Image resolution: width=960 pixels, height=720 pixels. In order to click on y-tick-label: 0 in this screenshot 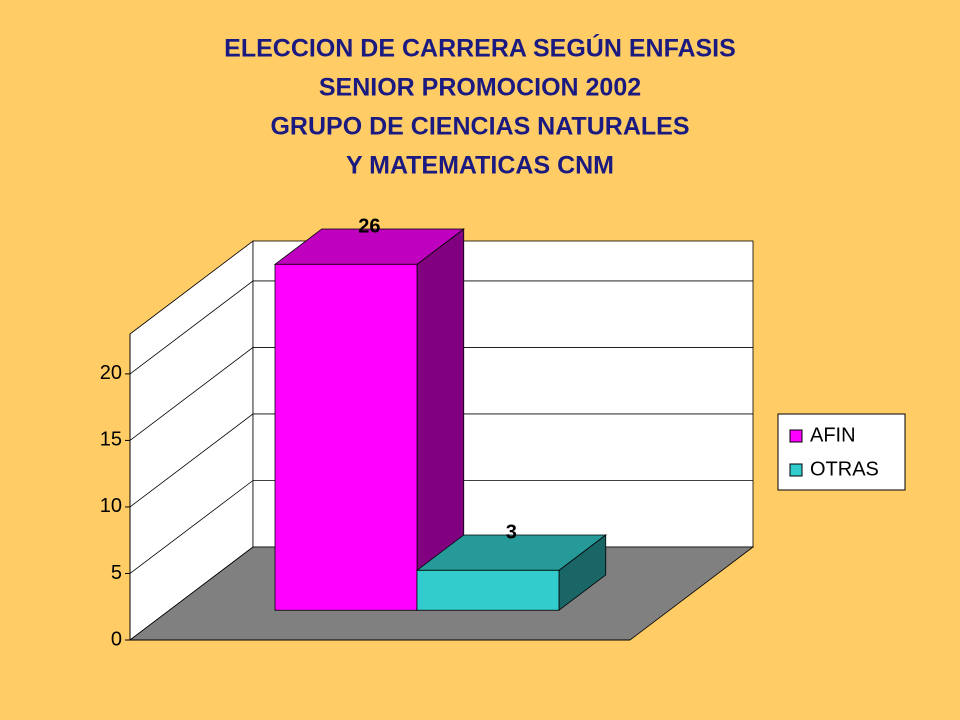, I will do `click(116, 639)`.